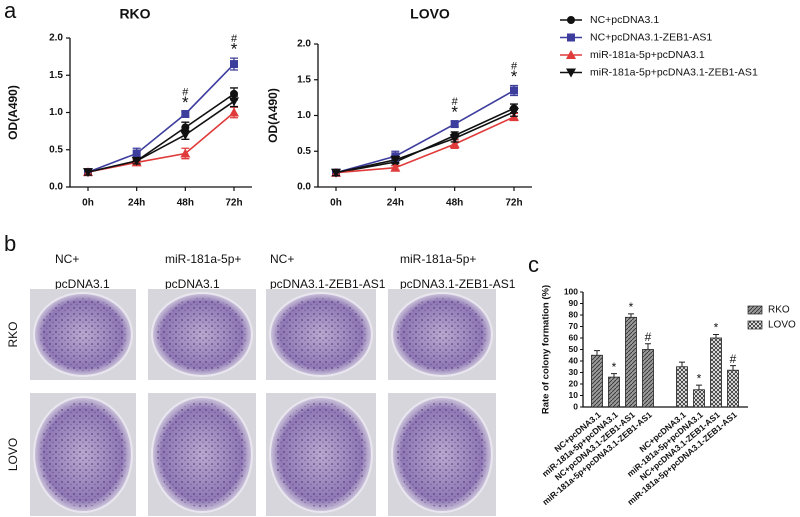 This screenshot has height=517, width=800. What do you see at coordinates (574, 349) in the screenshot?
I see `y-tick-label: 50` at bounding box center [574, 349].